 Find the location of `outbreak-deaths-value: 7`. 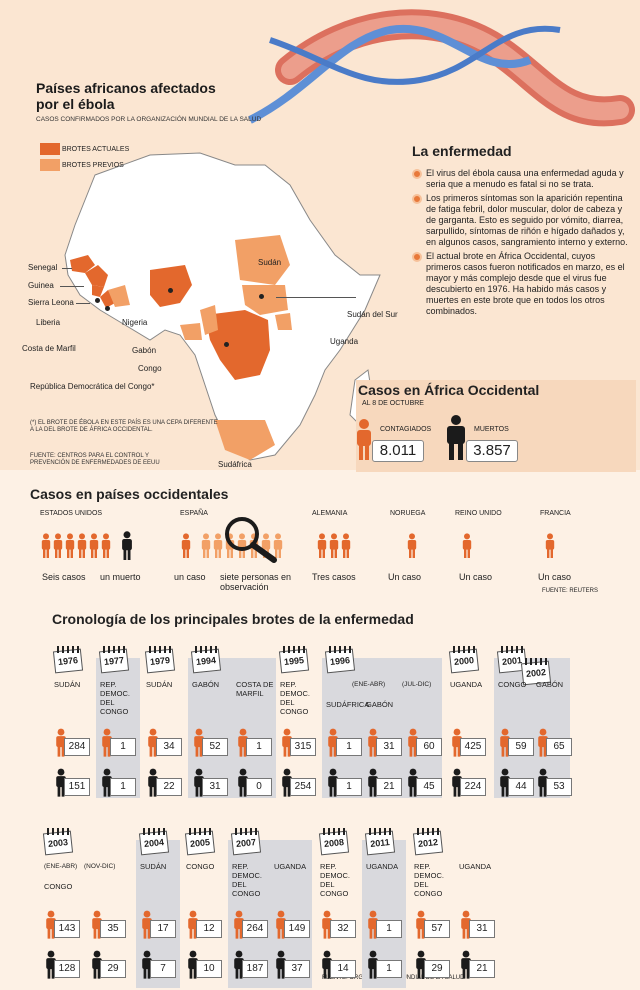

outbreak-deaths-value: 7 is located at coordinates (163, 969).